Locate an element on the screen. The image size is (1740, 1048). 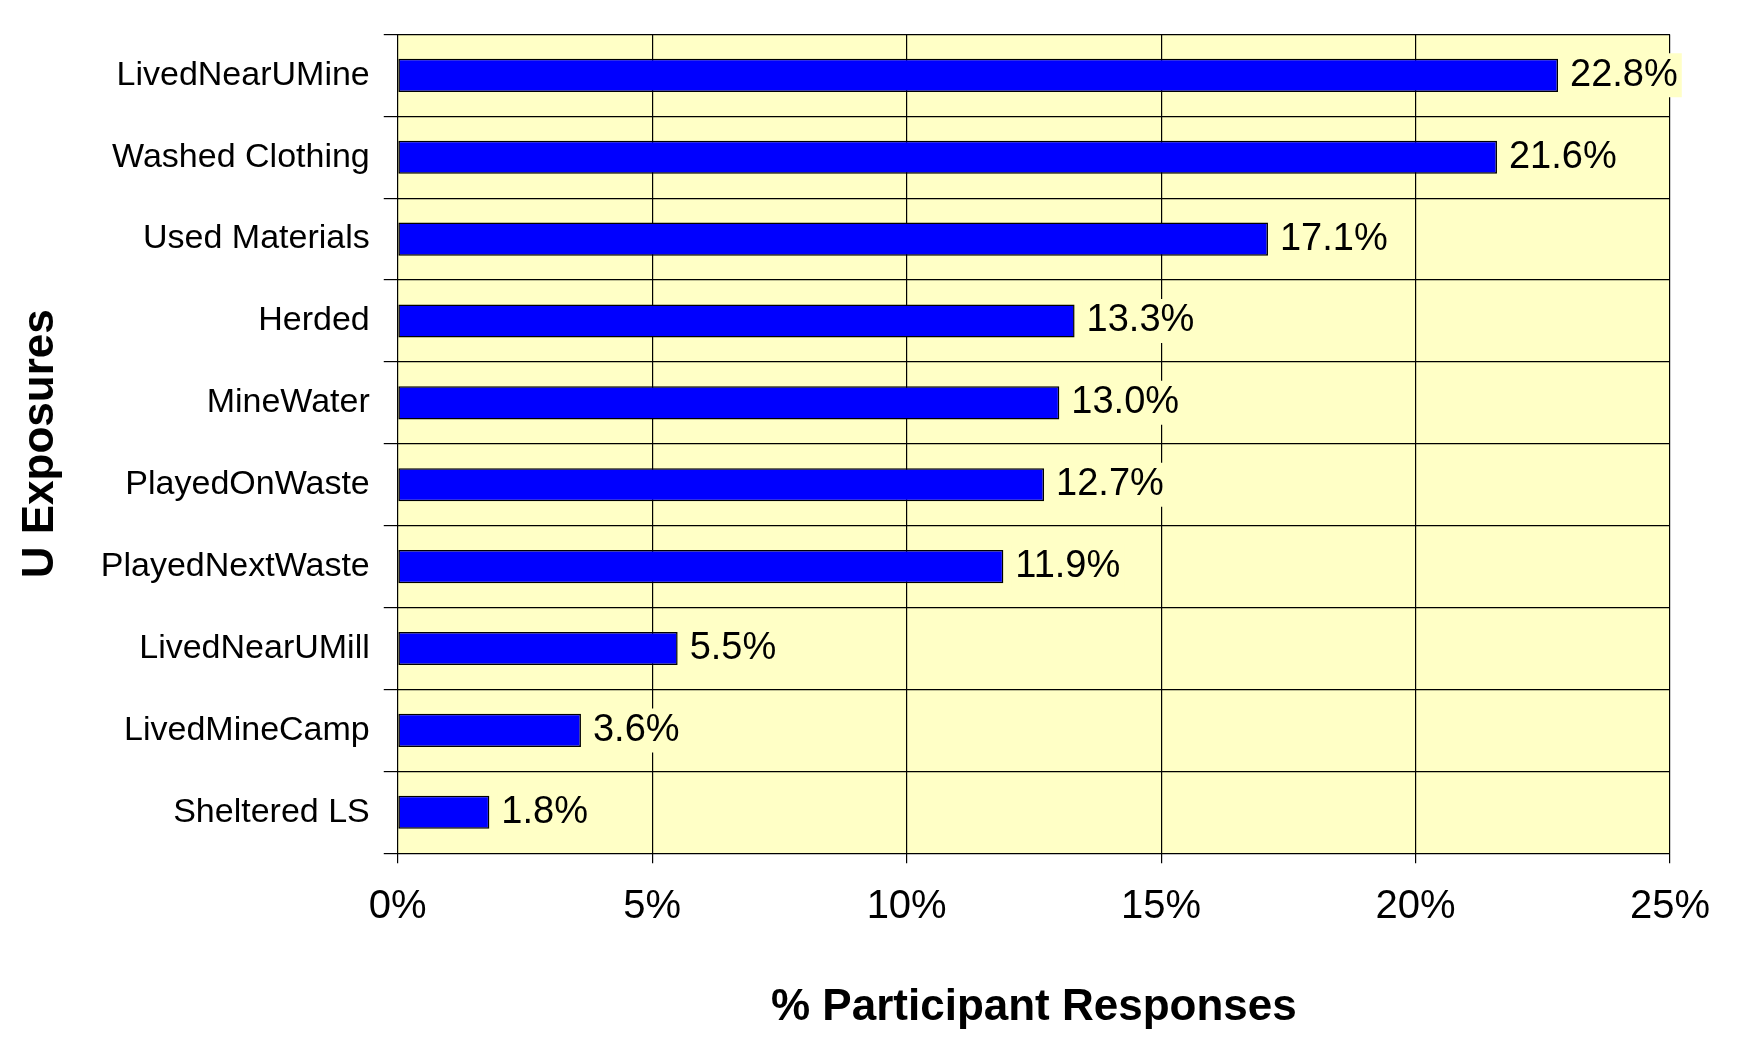
y-tick-label: Sheltered LS is located at coordinates (271, 809).